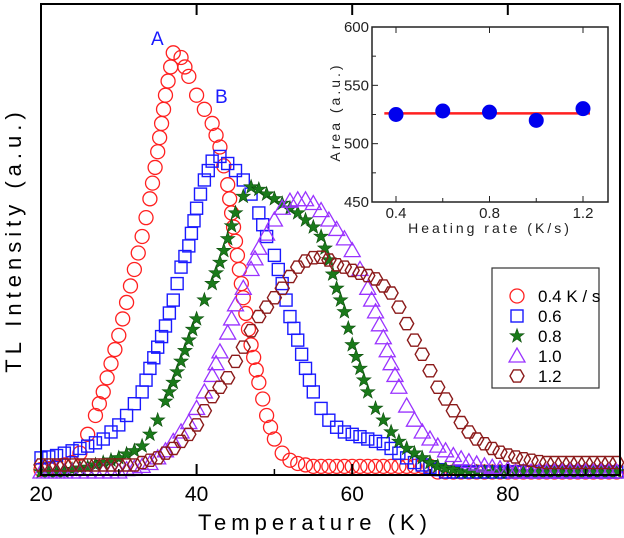 This screenshot has width=624, height=538. Describe the element at coordinates (545, 328) in the screenshot. I see `legend: 0.4 K / s0.60.81.01.2` at that location.